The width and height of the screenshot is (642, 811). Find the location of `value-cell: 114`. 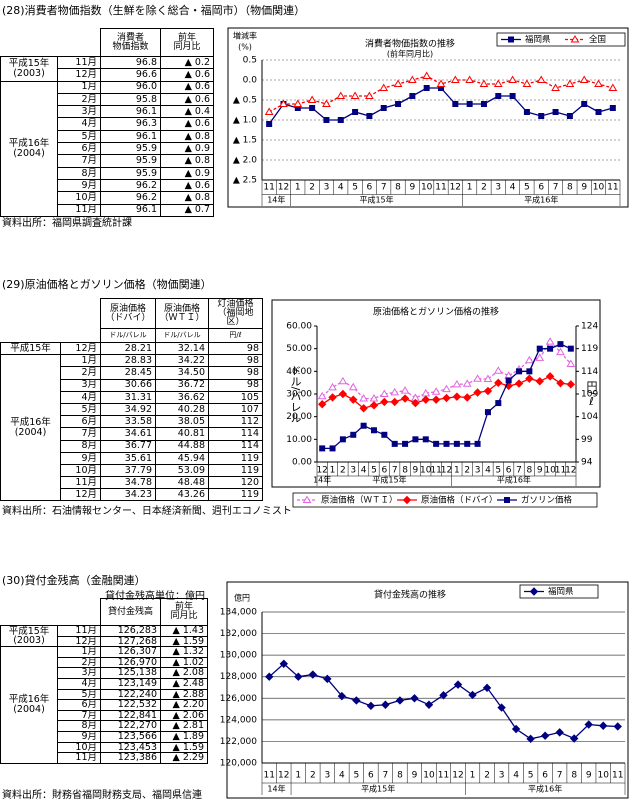

value-cell: 114 is located at coordinates (235, 446).